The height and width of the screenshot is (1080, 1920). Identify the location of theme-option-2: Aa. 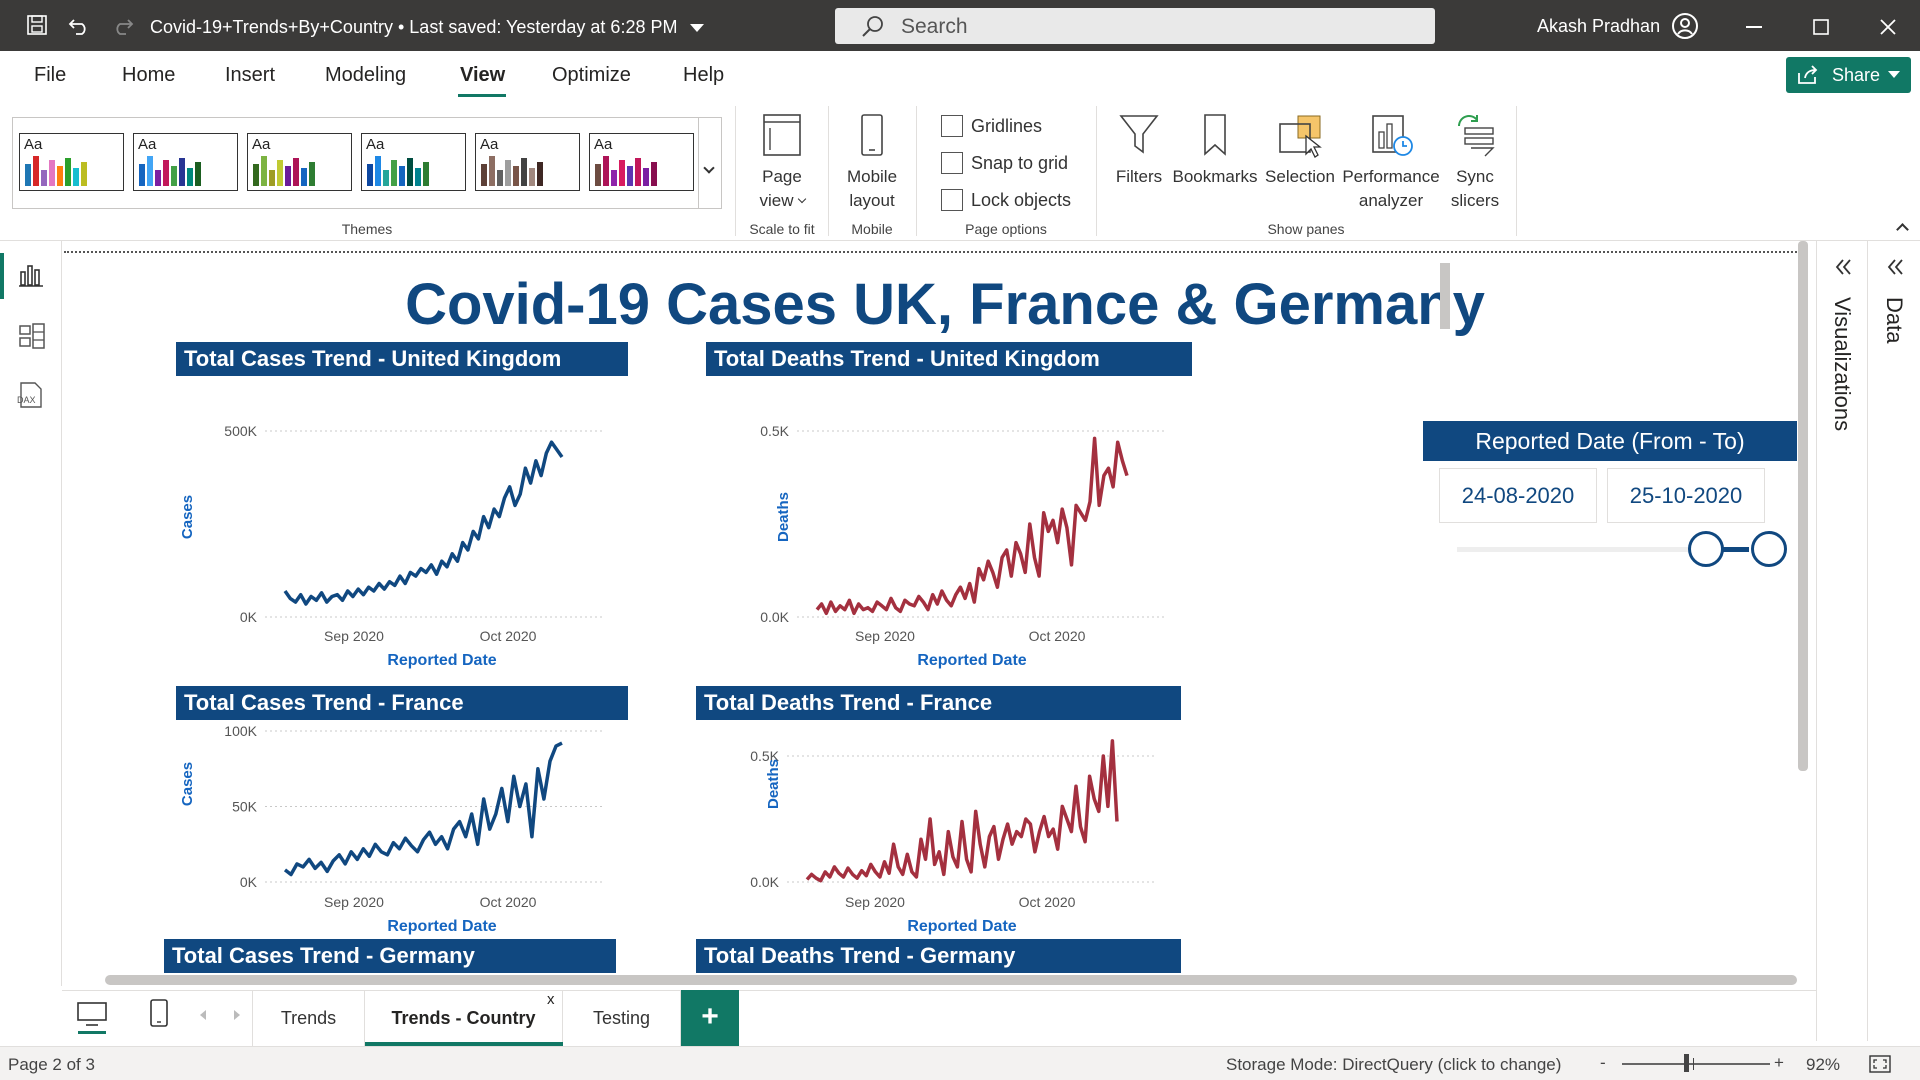
(185, 162).